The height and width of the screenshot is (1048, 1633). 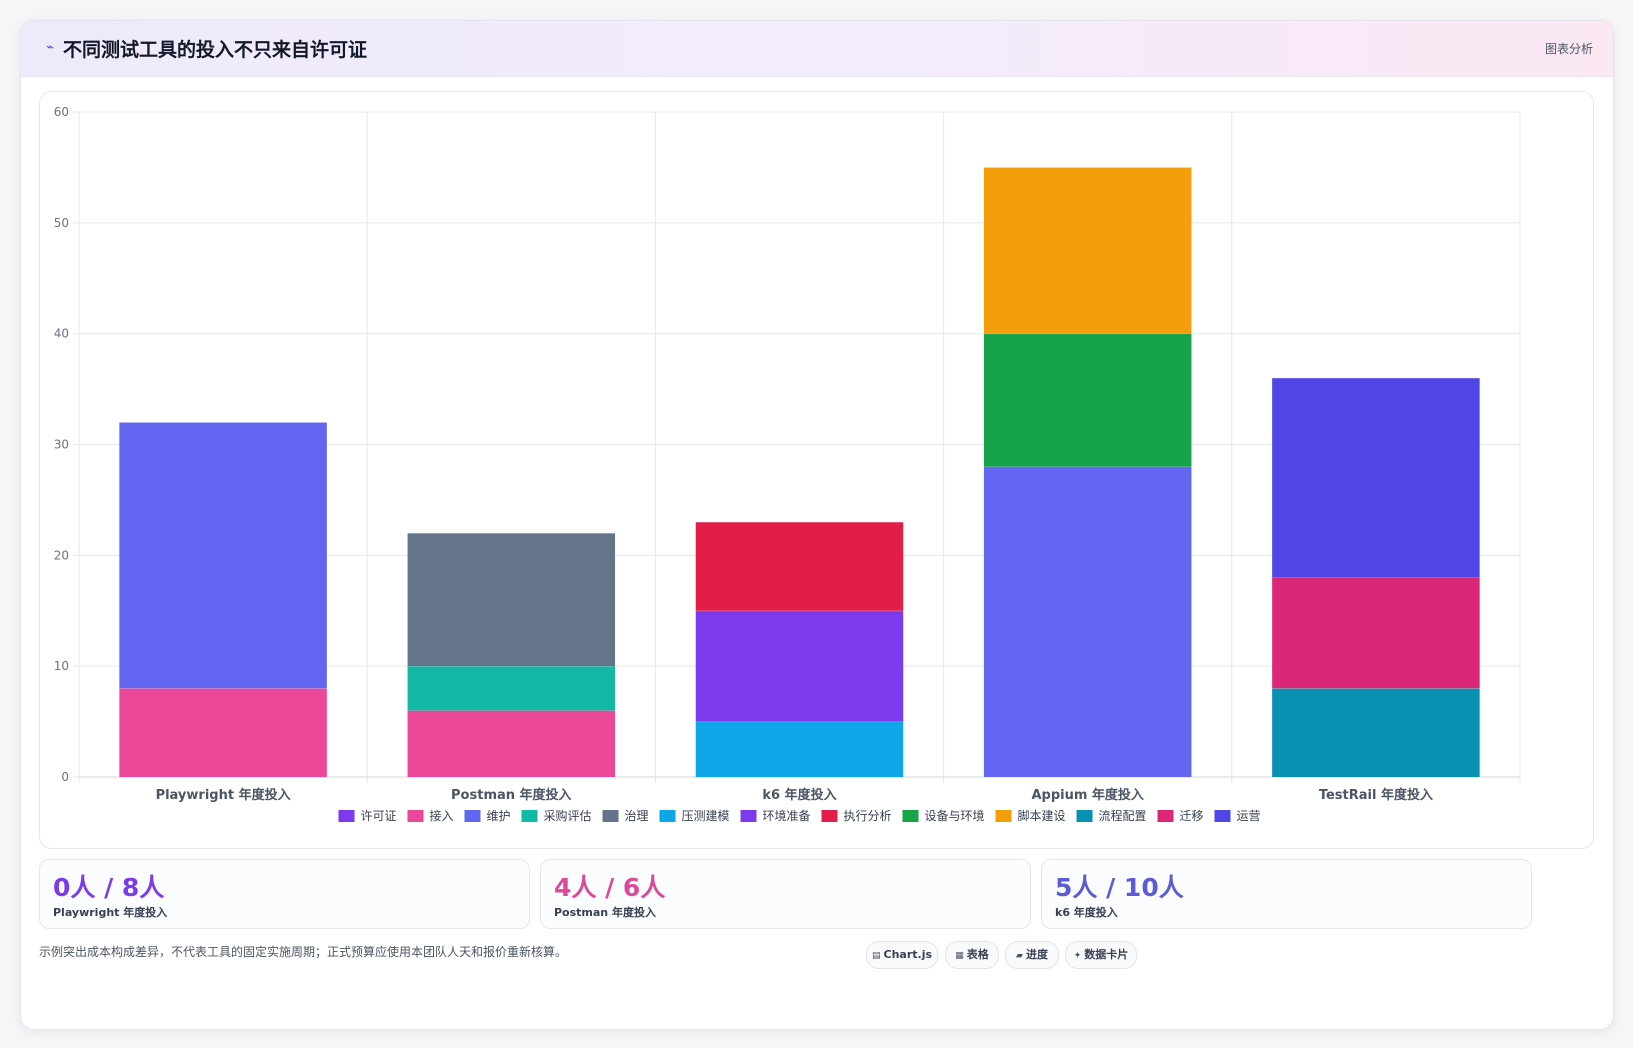 What do you see at coordinates (441, 815) in the screenshot?
I see `legend-label: 接入` at bounding box center [441, 815].